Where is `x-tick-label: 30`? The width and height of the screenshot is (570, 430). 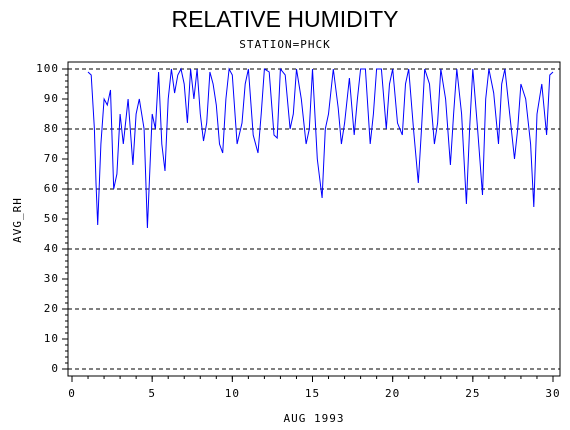
x-tick-label: 30 is located at coordinates (552, 393).